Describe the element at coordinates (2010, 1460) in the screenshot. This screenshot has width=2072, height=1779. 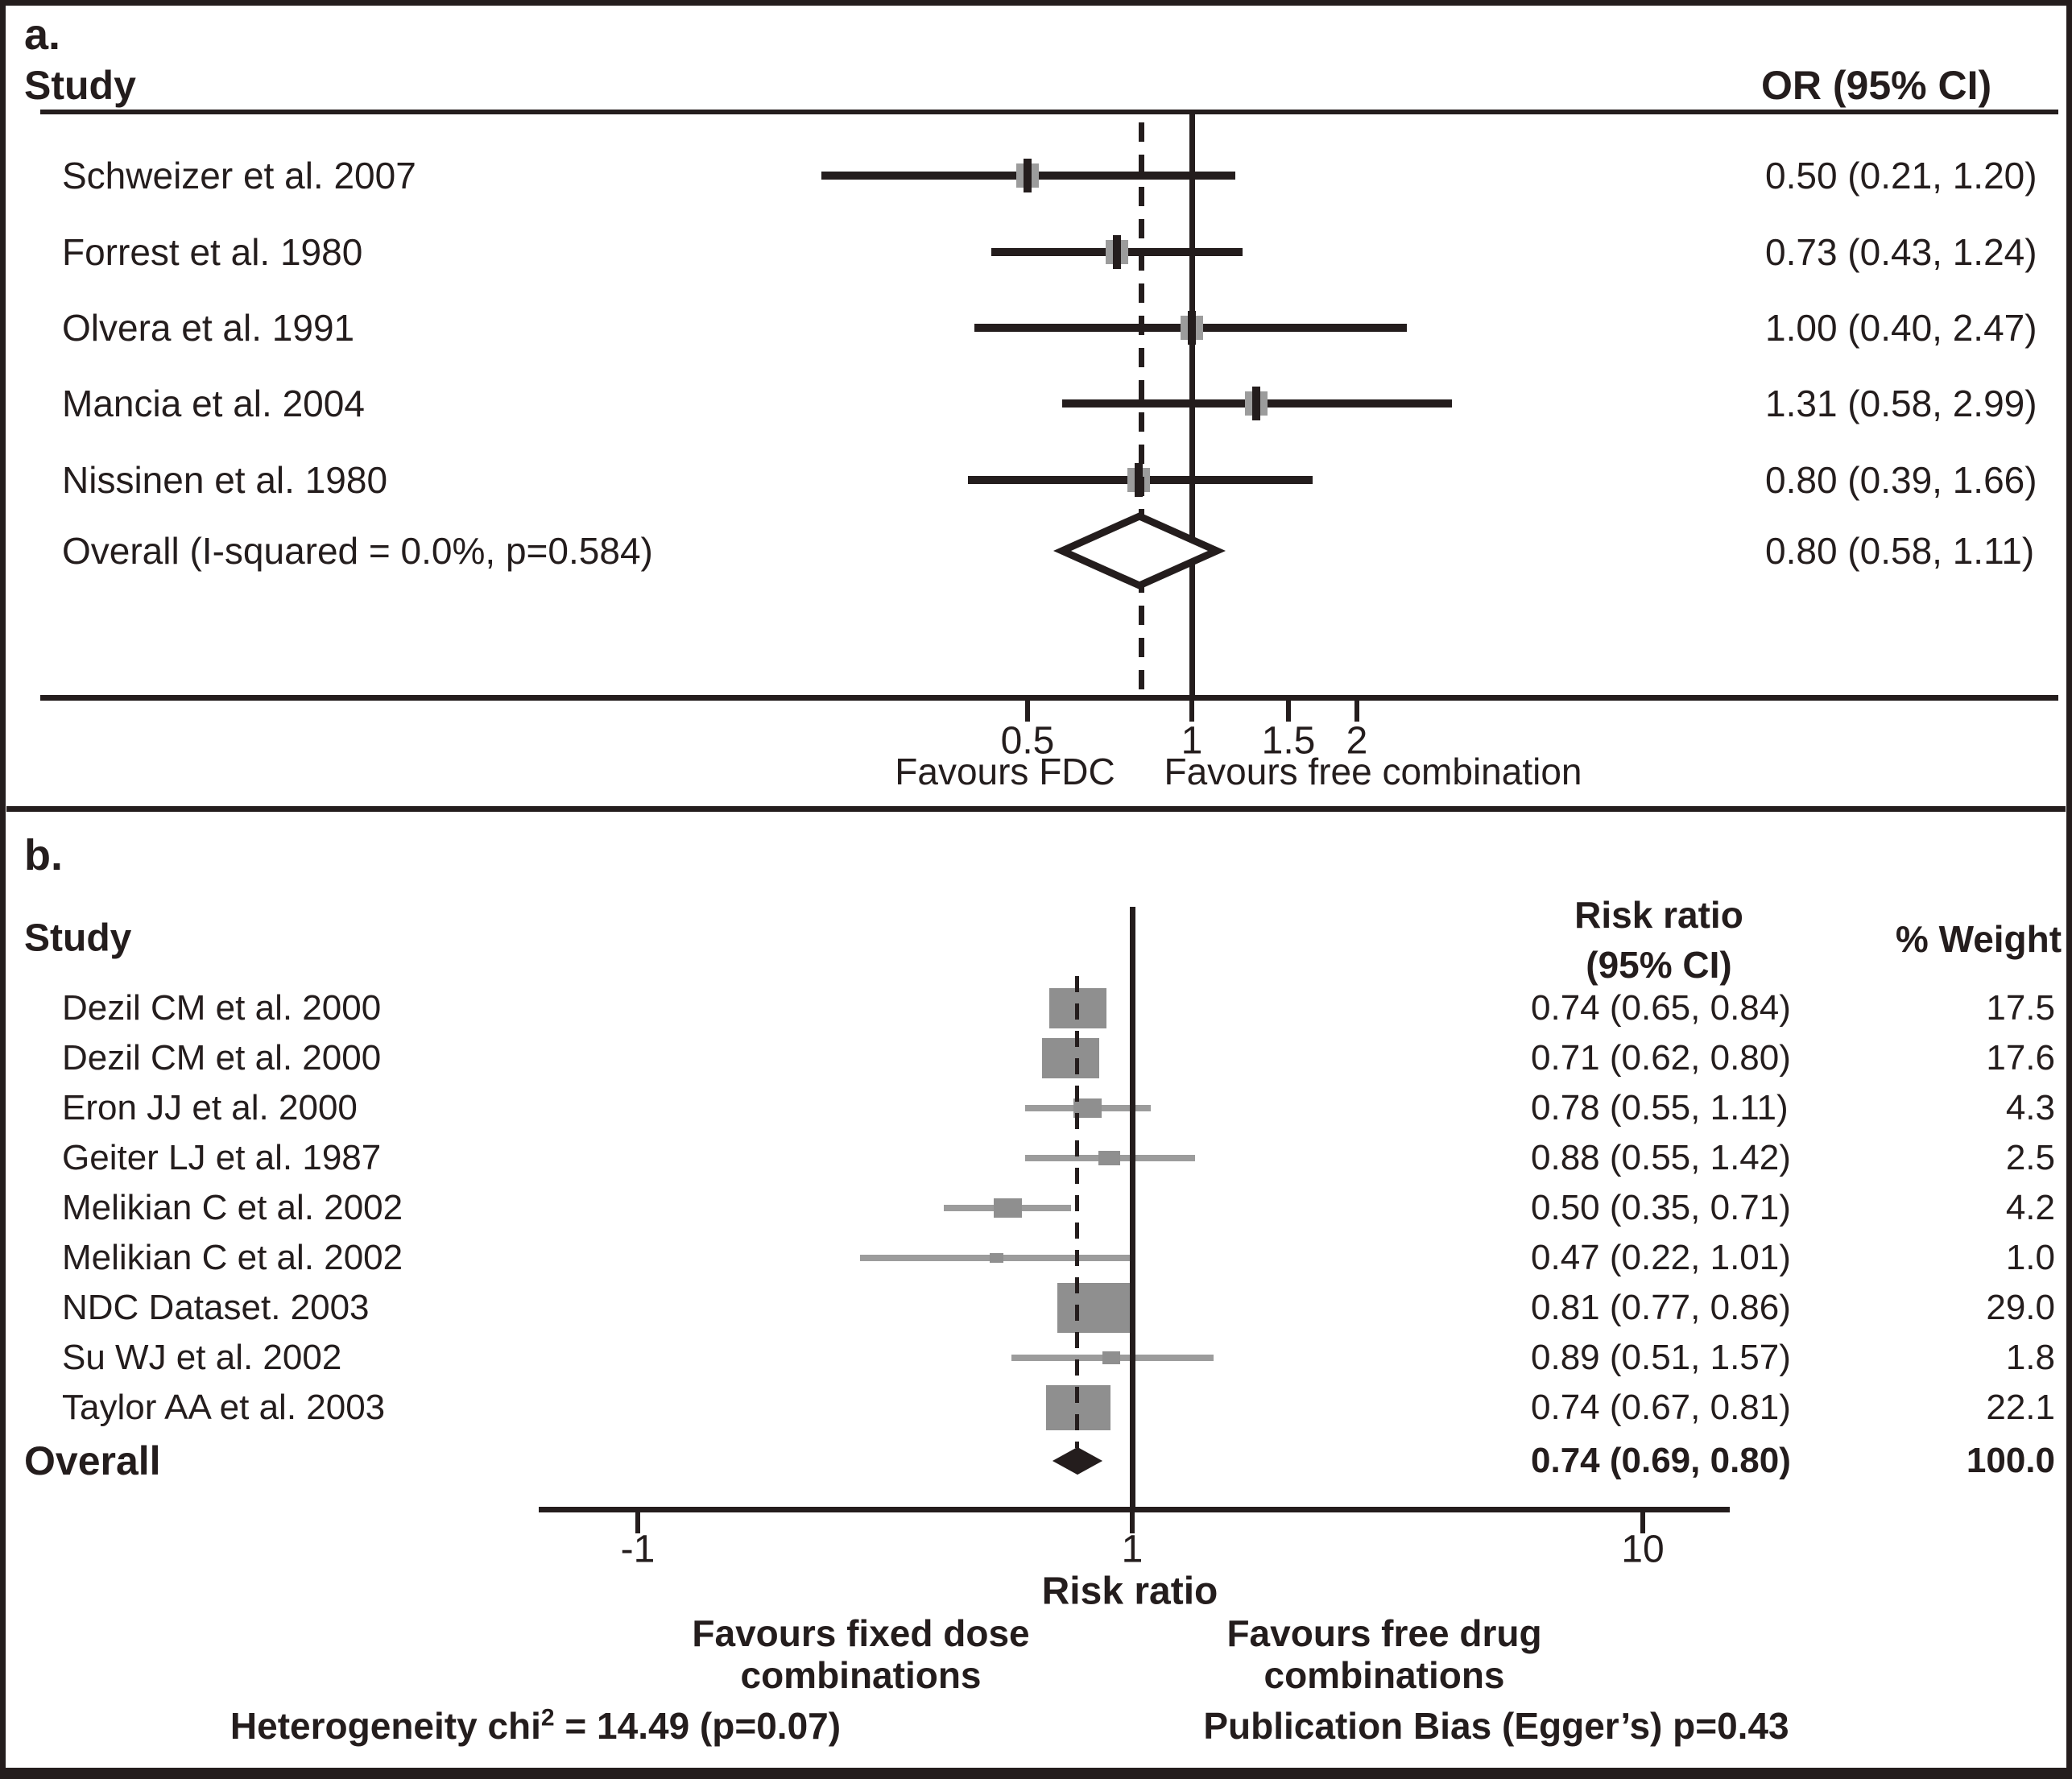
I see `panel-b-overall-weight: 100.0` at that location.